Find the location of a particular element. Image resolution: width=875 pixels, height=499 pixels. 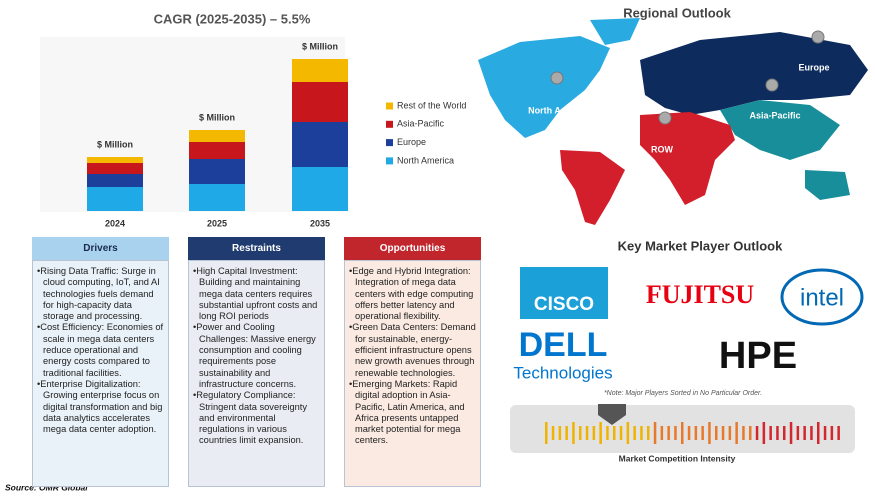

x-tick-label: 2035 is located at coordinates (320, 223).